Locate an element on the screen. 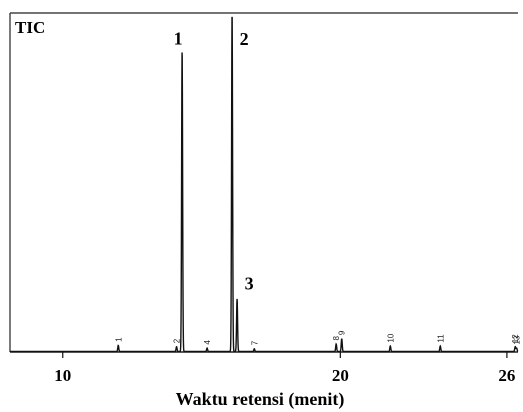 This screenshot has height=412, width=523. x-tick-label: 10 is located at coordinates (62, 375).